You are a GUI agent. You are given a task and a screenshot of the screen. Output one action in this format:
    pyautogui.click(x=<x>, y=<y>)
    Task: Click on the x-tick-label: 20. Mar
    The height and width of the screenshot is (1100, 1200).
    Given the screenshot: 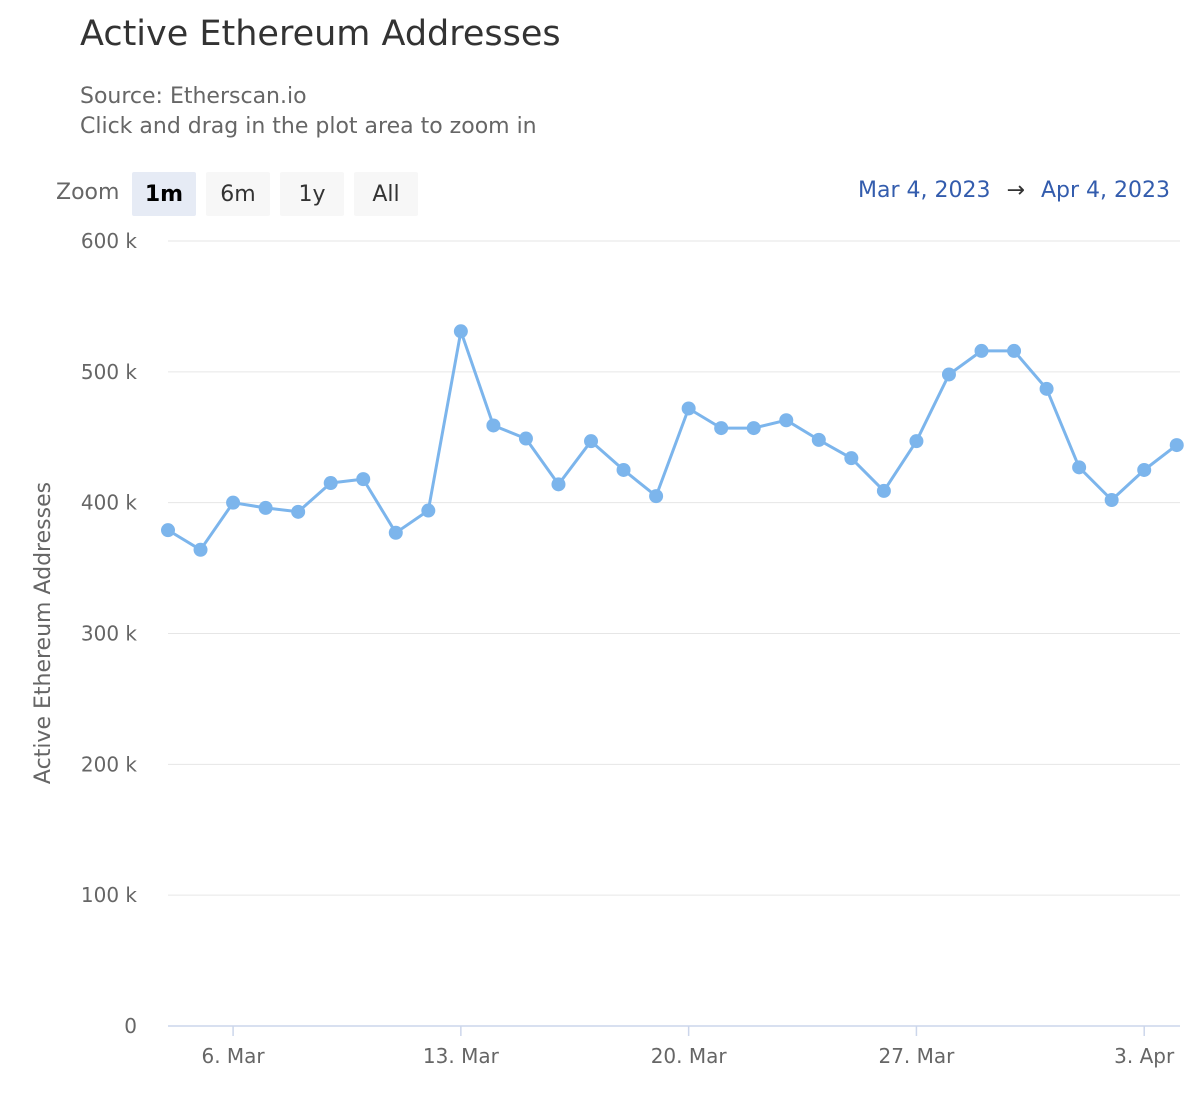 What is the action you would take?
    pyautogui.click(x=689, y=1056)
    